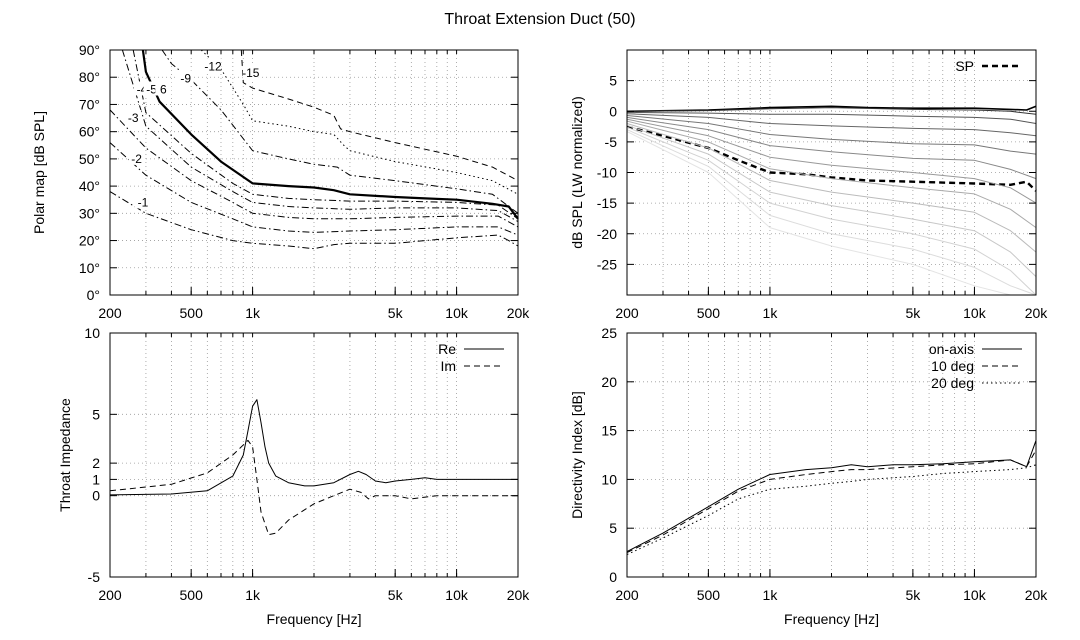 The image size is (1080, 640). Describe the element at coordinates (251, 73) in the screenshot. I see `contour-label: -15` at that location.